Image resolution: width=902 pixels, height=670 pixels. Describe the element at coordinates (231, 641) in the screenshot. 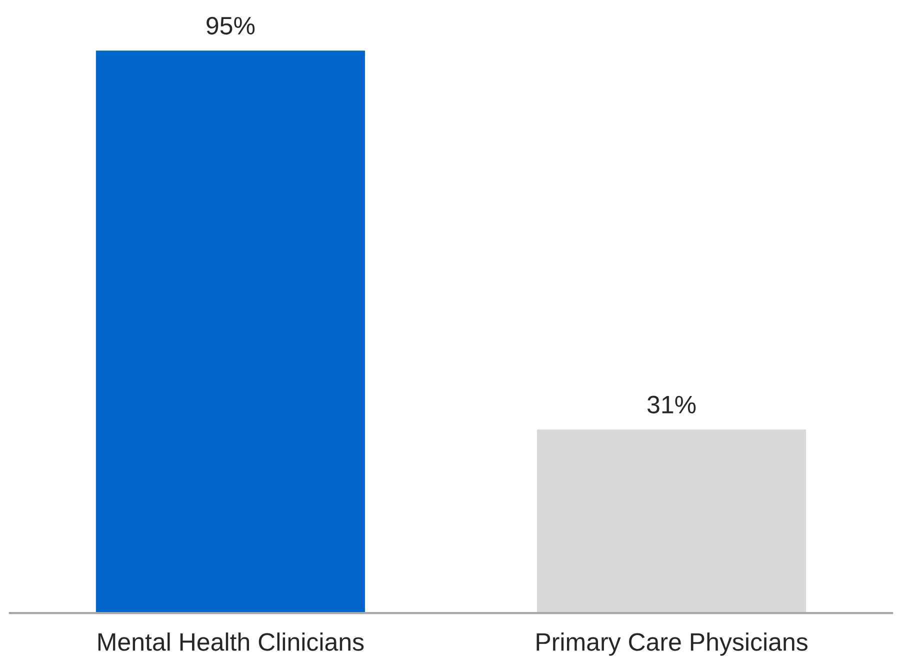

I see `x-tick-label: Mental Health Clinicians` at that location.